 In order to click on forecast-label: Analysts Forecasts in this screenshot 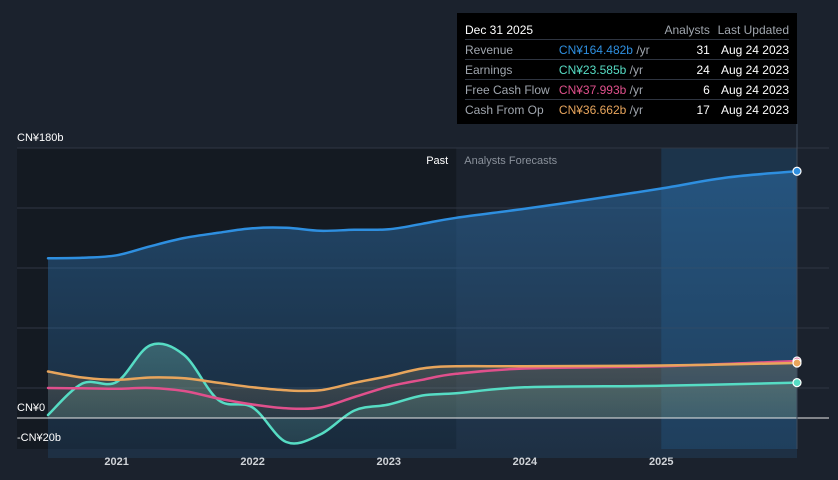, I will do `click(510, 161)`.